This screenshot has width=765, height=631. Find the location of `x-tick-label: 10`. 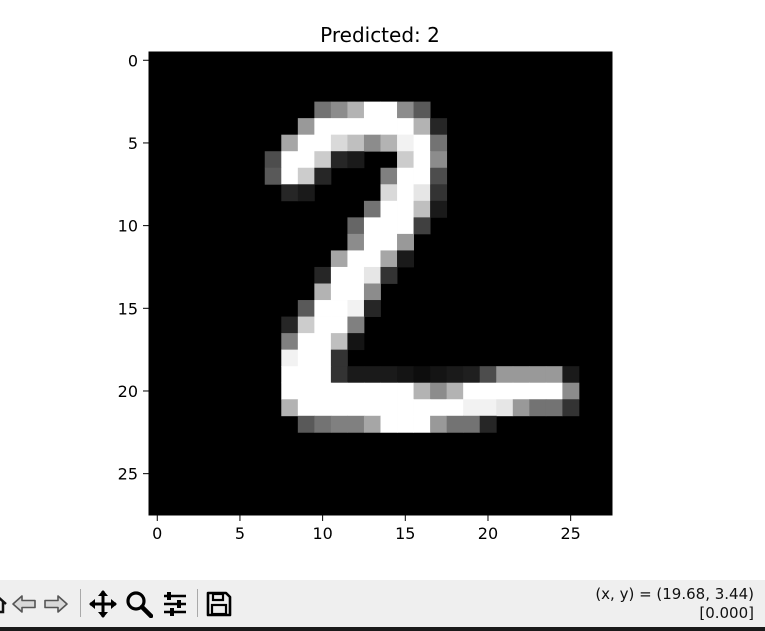

x-tick-label: 10 is located at coordinates (322, 533).